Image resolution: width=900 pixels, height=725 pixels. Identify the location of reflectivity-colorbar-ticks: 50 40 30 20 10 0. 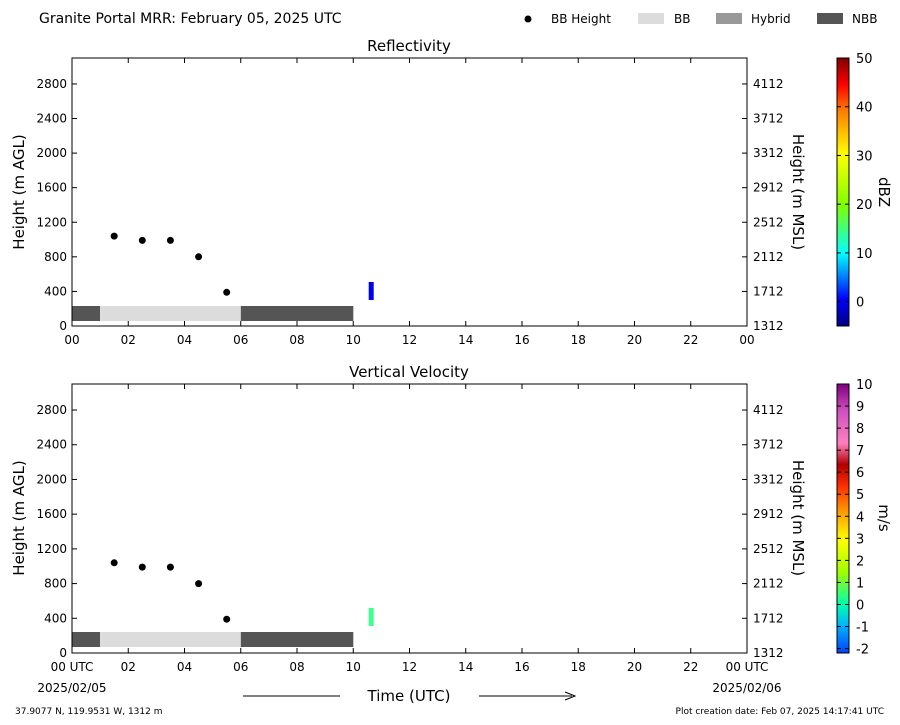
(855, 181).